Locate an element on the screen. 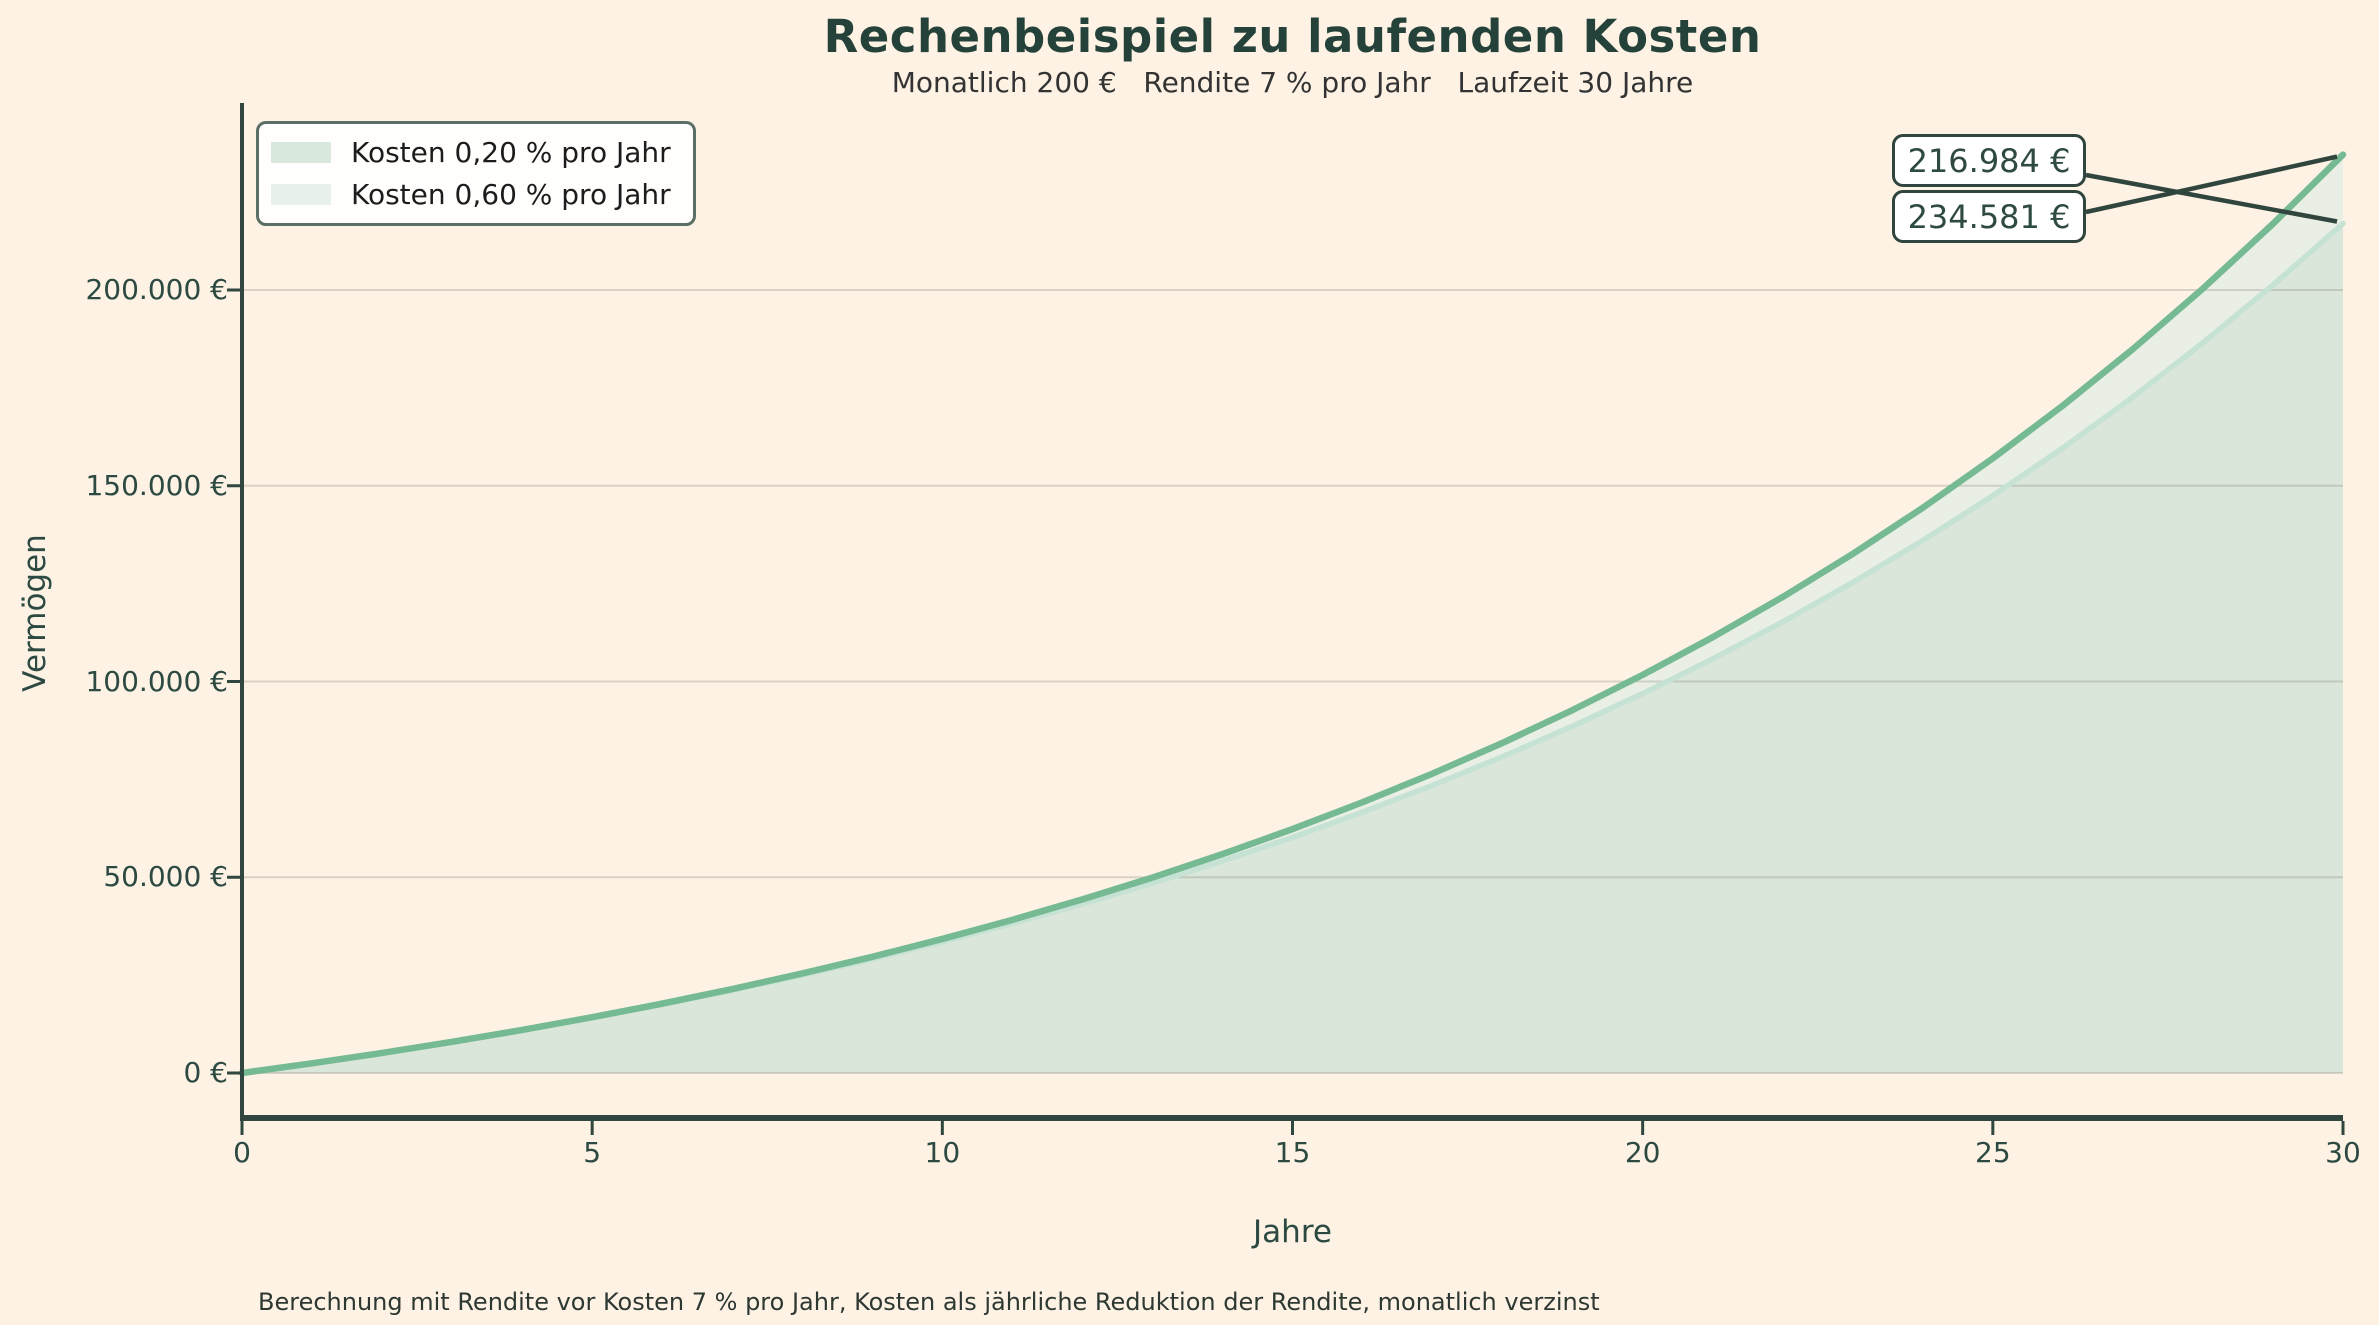 This screenshot has width=2379, height=1325. y-tick-label: 100.000 € is located at coordinates (156, 681).